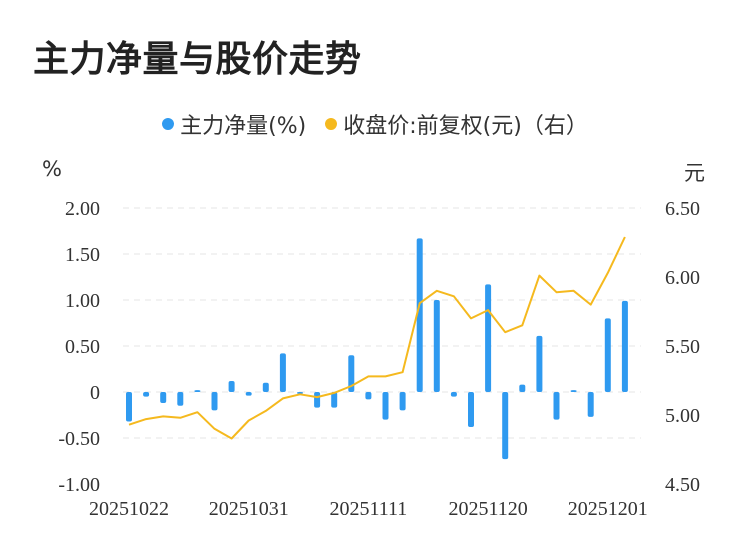 This screenshot has height=558, width=750. Describe the element at coordinates (682, 416) in the screenshot. I see `right-tick-label: 5.00` at that location.